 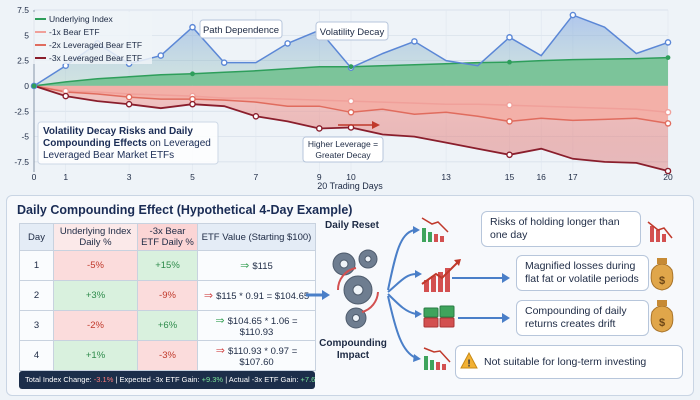 I want to click on cell-day: 4, so click(x=36, y=355).